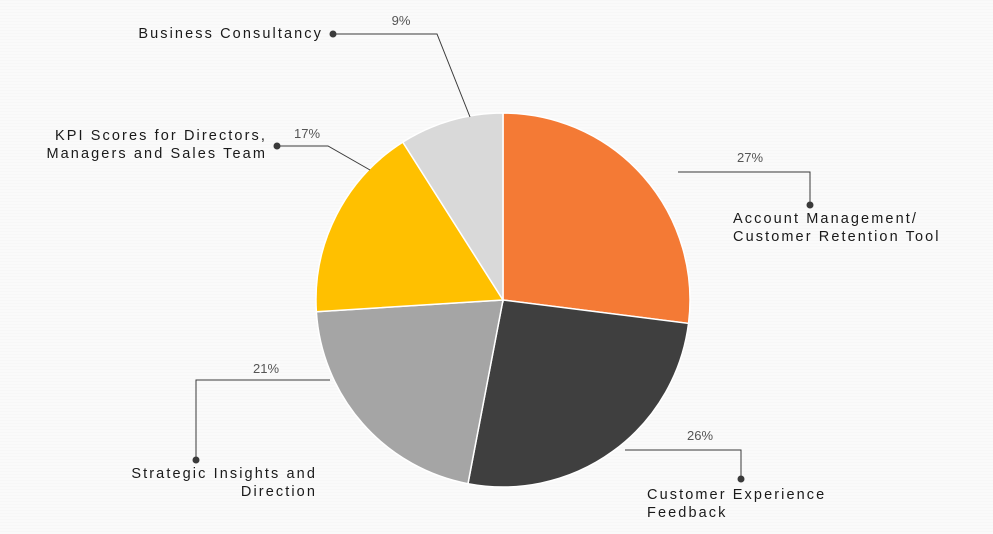 This screenshot has width=993, height=534. I want to click on pie-slice-26pct, so click(578, 393).